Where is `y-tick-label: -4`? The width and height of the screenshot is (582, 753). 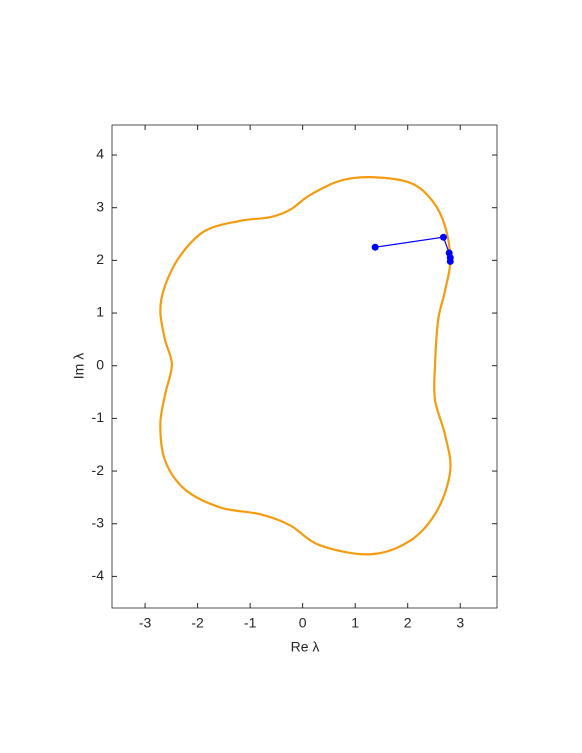
y-tick-label: -4 is located at coordinates (98, 575).